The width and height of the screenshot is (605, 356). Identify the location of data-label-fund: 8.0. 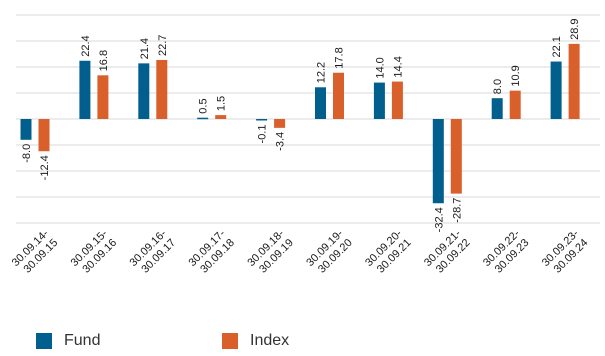
(498, 86).